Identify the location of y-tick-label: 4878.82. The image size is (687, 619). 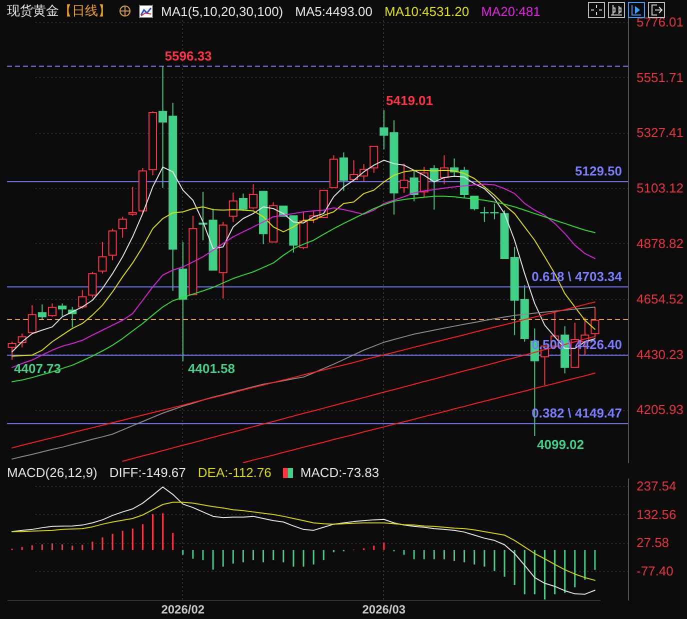
(660, 243).